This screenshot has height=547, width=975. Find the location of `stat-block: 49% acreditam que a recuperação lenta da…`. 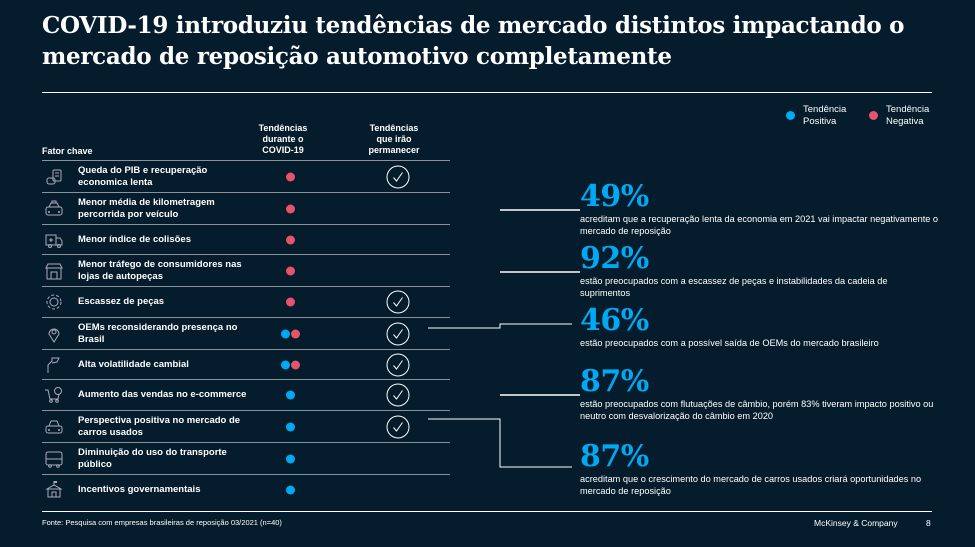

stat-block: 49% acreditam que a recuperação lenta da… is located at coordinates (760, 209).